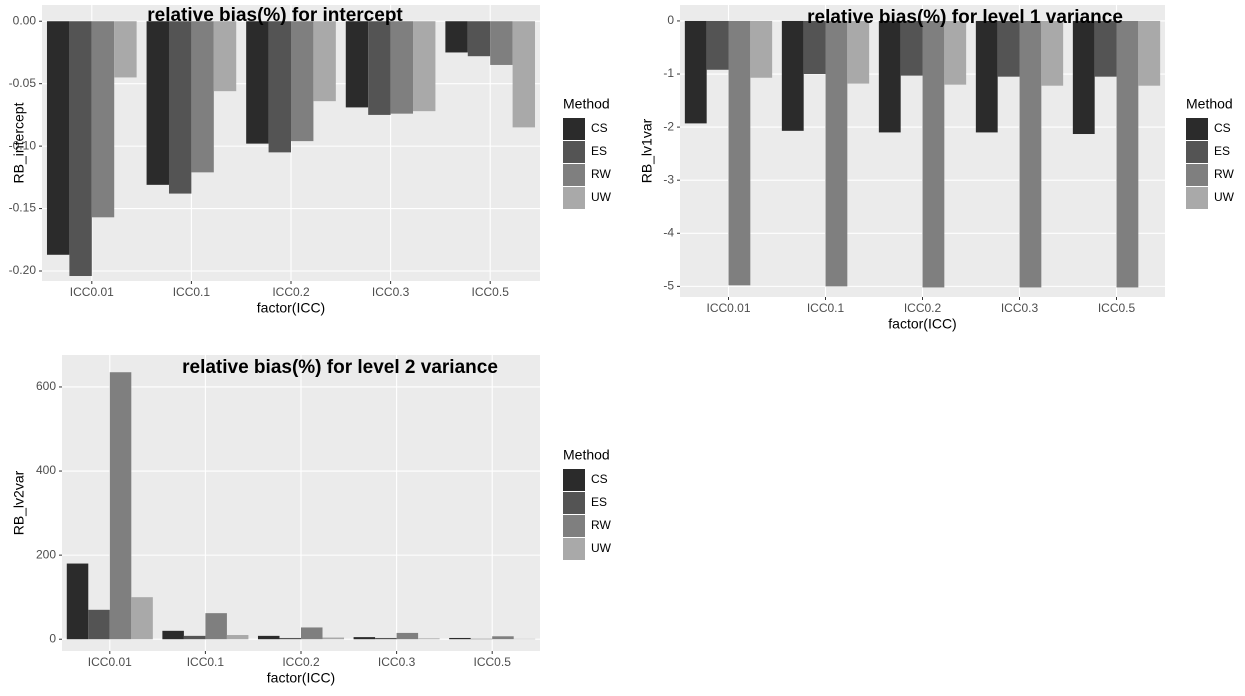 Image resolution: width=1245 pixels, height=696 pixels. Describe the element at coordinates (23, 208) in the screenshot. I see `y-tick-label: -0.15` at that location.